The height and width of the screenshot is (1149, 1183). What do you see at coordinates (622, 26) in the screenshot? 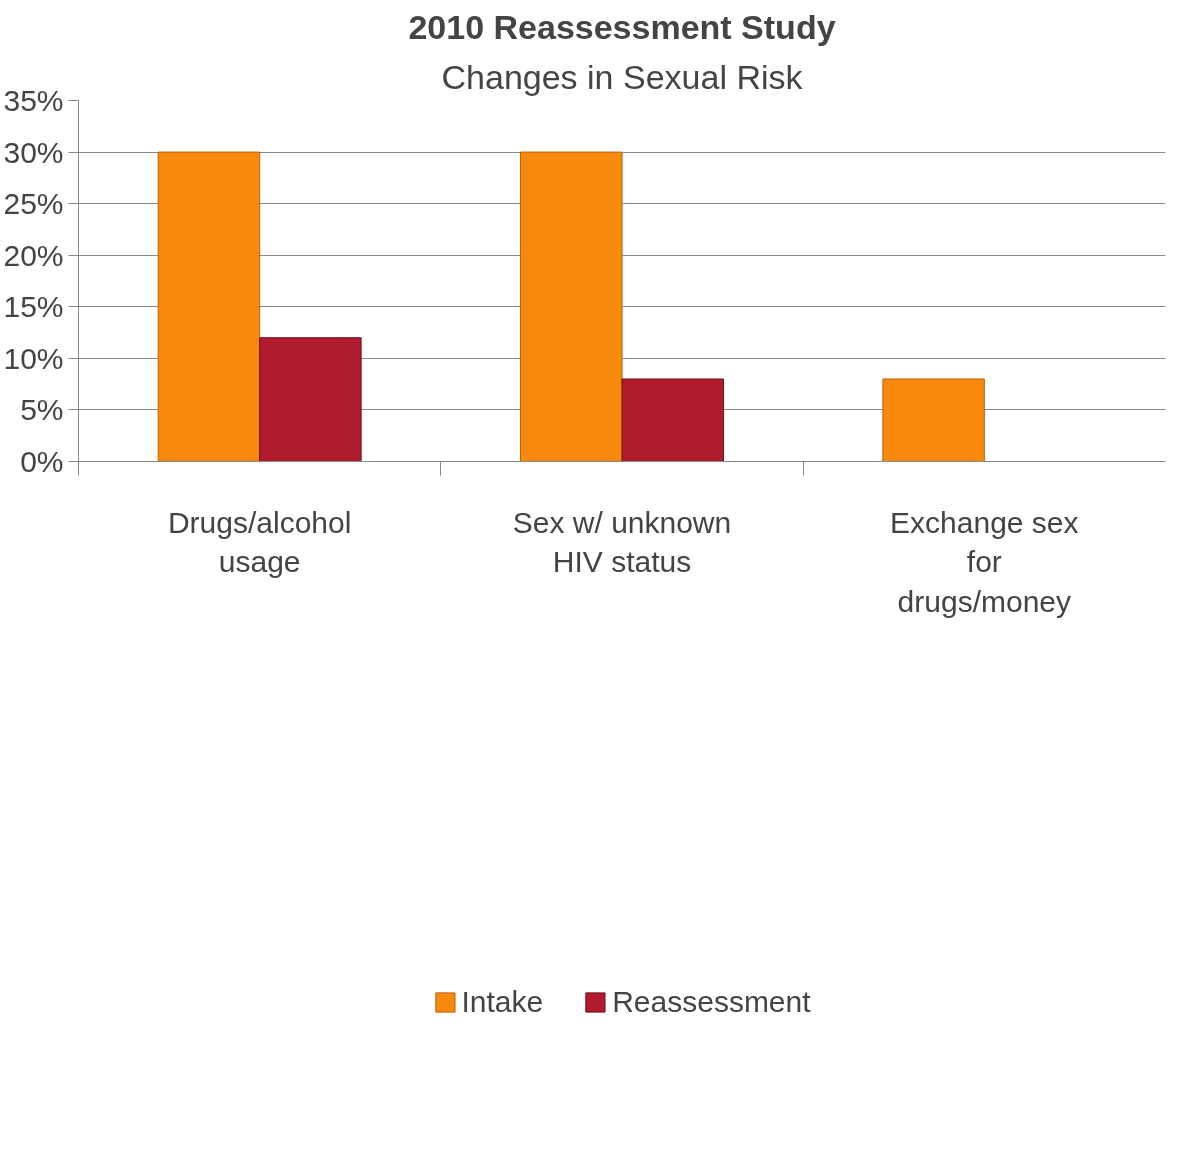
I see `chart-title: 2010 Reassessment Study` at bounding box center [622, 26].